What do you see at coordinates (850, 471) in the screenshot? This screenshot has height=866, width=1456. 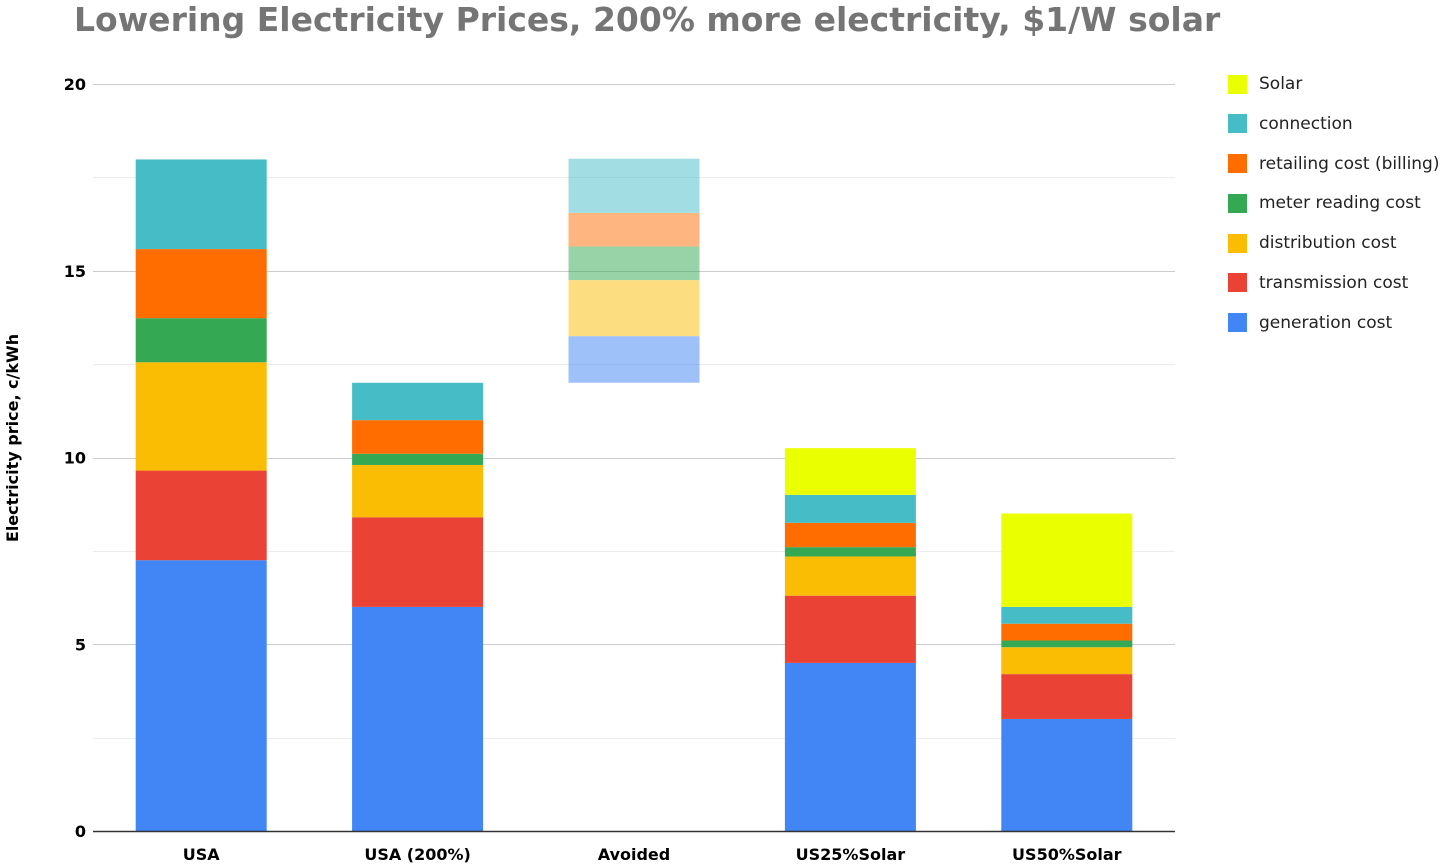 I see `bar-us25-solar-solar` at bounding box center [850, 471].